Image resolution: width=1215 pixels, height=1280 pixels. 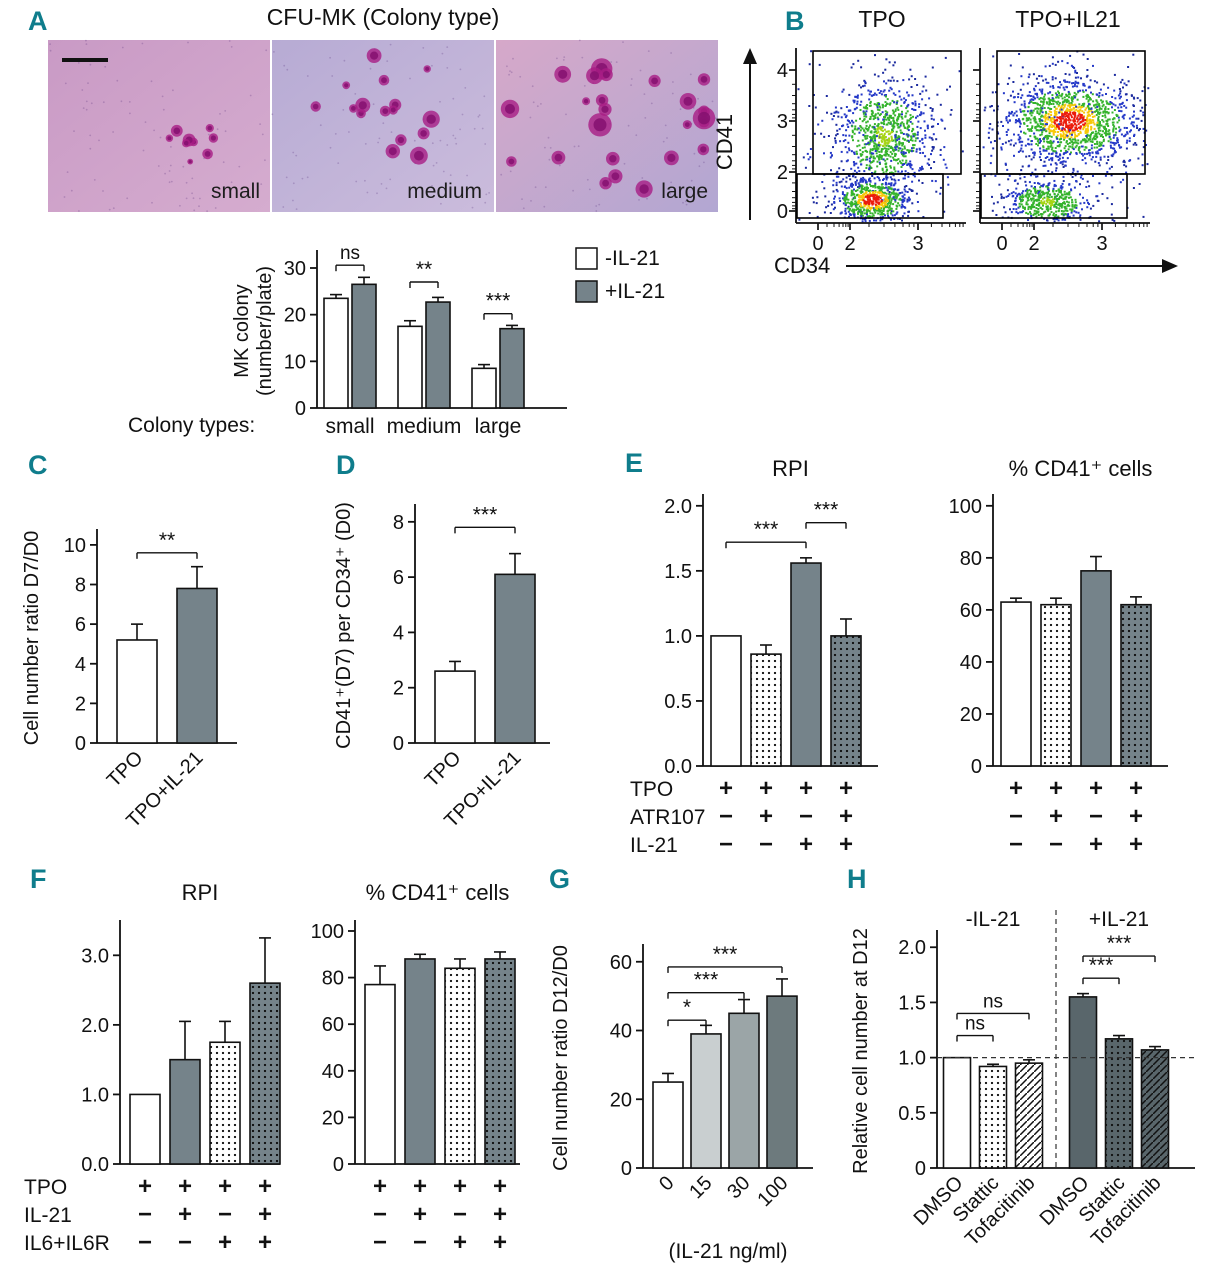 I want to click on colony-core, so click(x=393, y=110).